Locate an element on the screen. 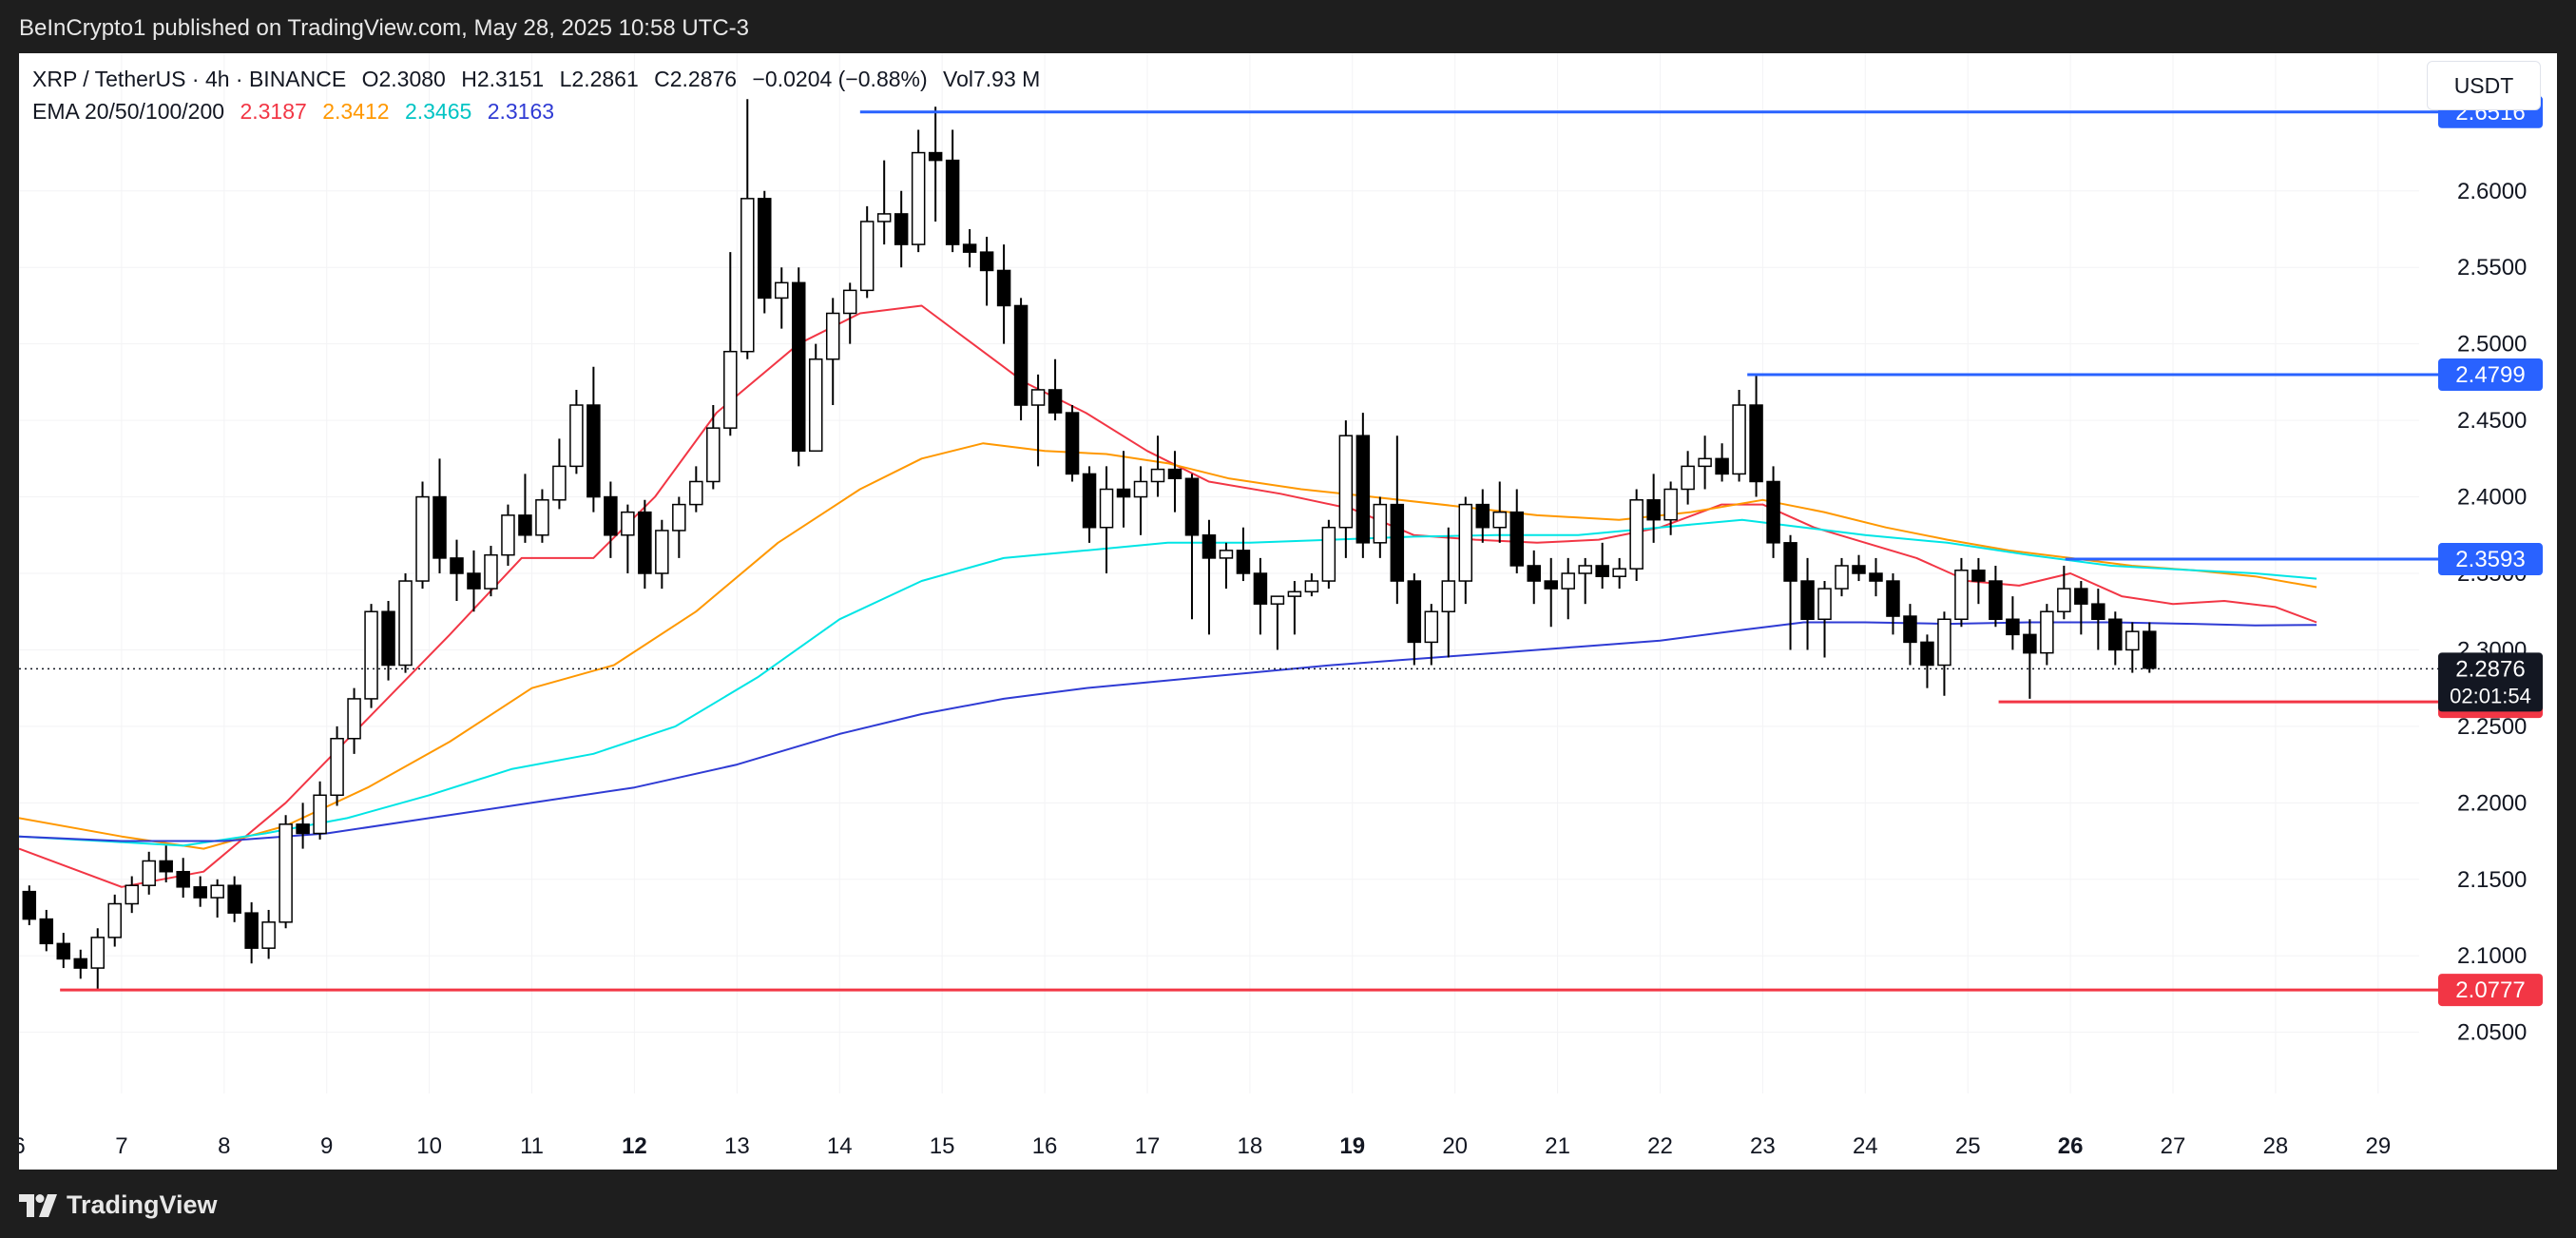 Image resolution: width=2576 pixels, height=1238 pixels. currency-button: USDT is located at coordinates (2484, 85).